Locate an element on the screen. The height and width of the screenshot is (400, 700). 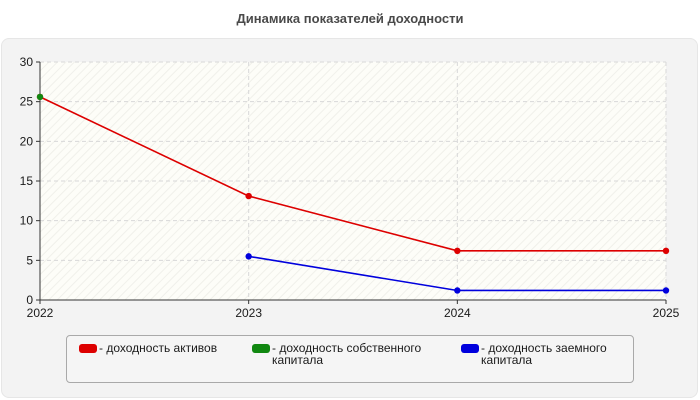
legend-swatch-equity is located at coordinates (261, 348).